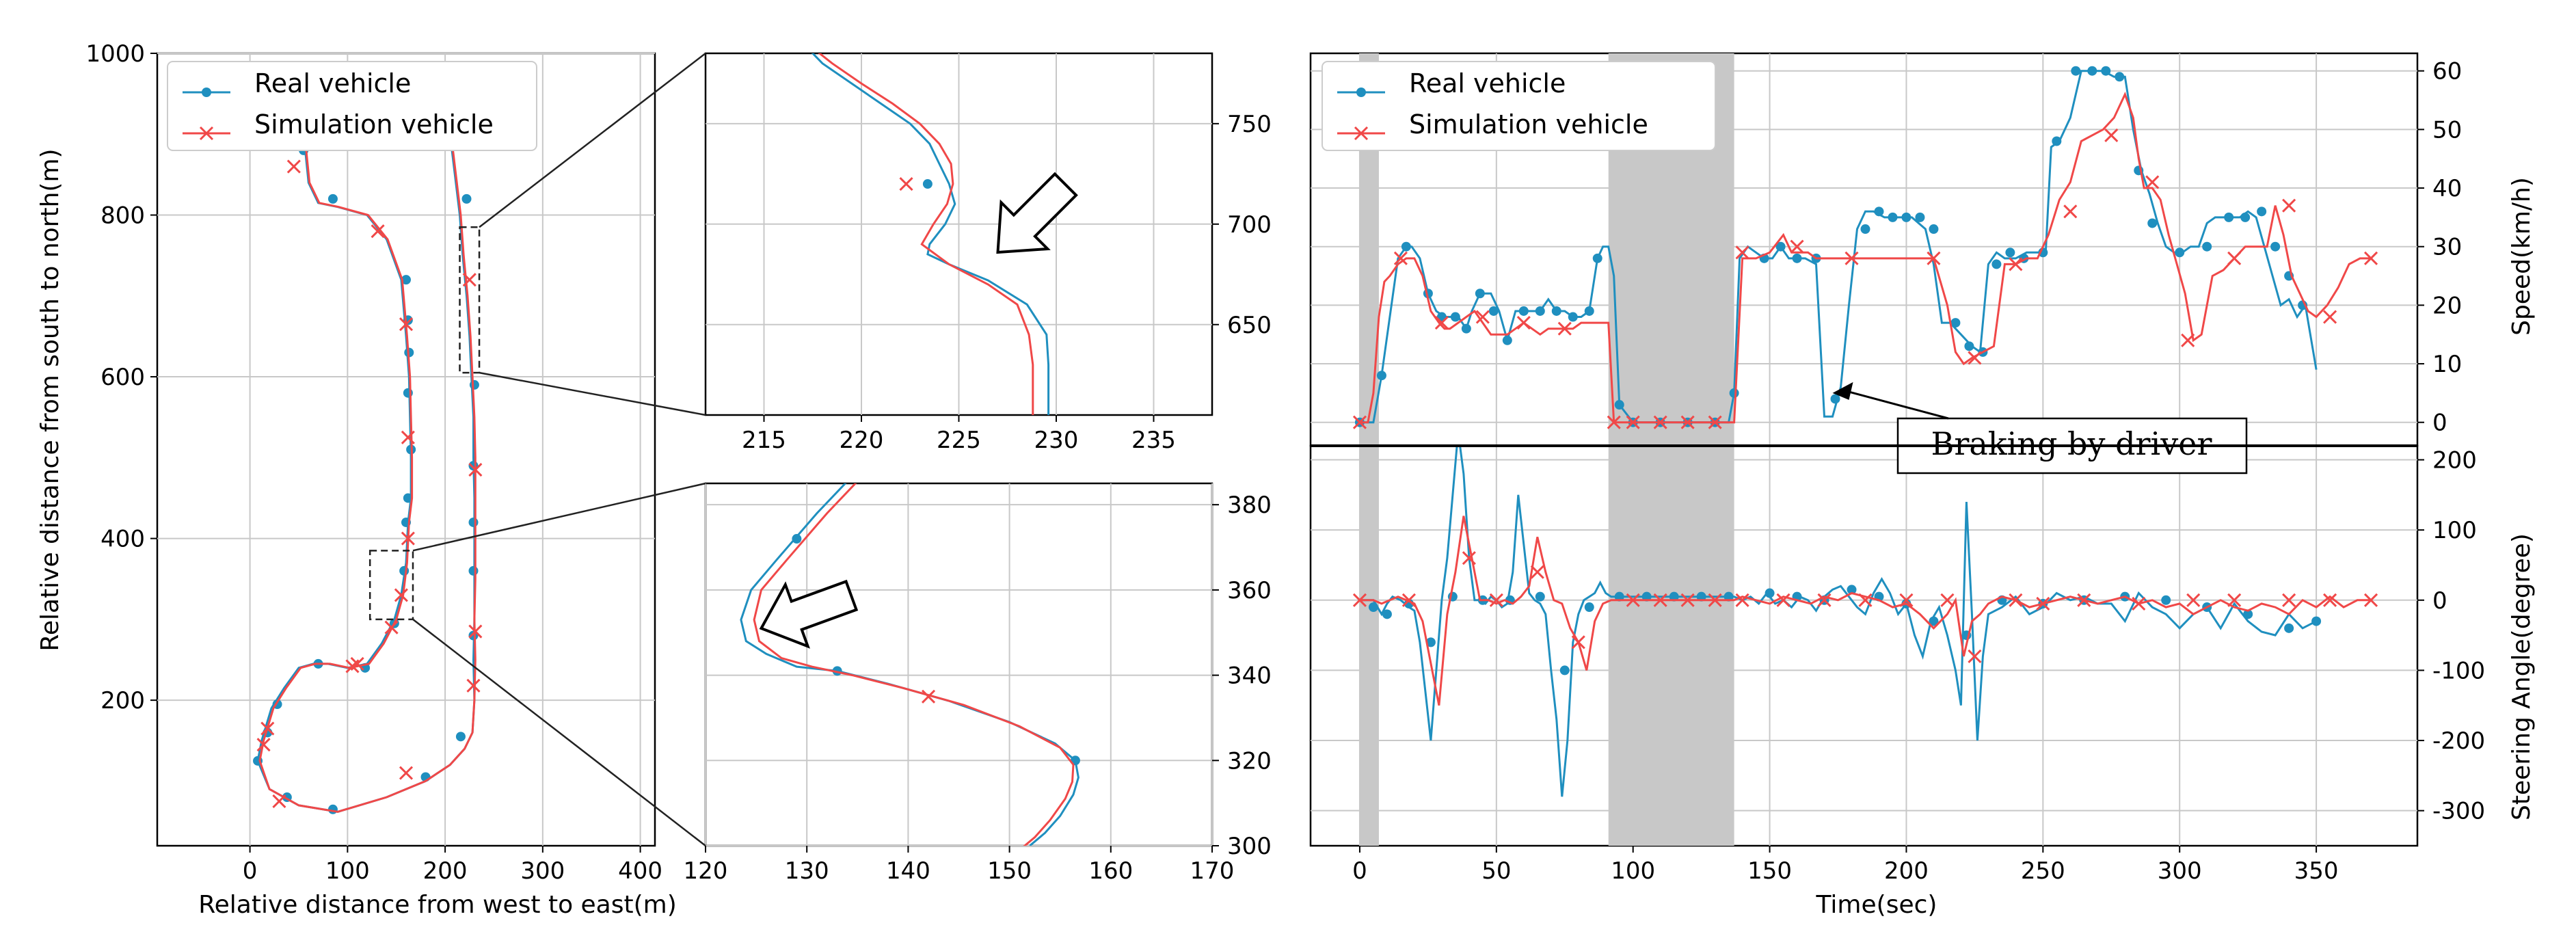  I want to click on zoom-top-ytick-label-1: 700, so click(1249, 225).